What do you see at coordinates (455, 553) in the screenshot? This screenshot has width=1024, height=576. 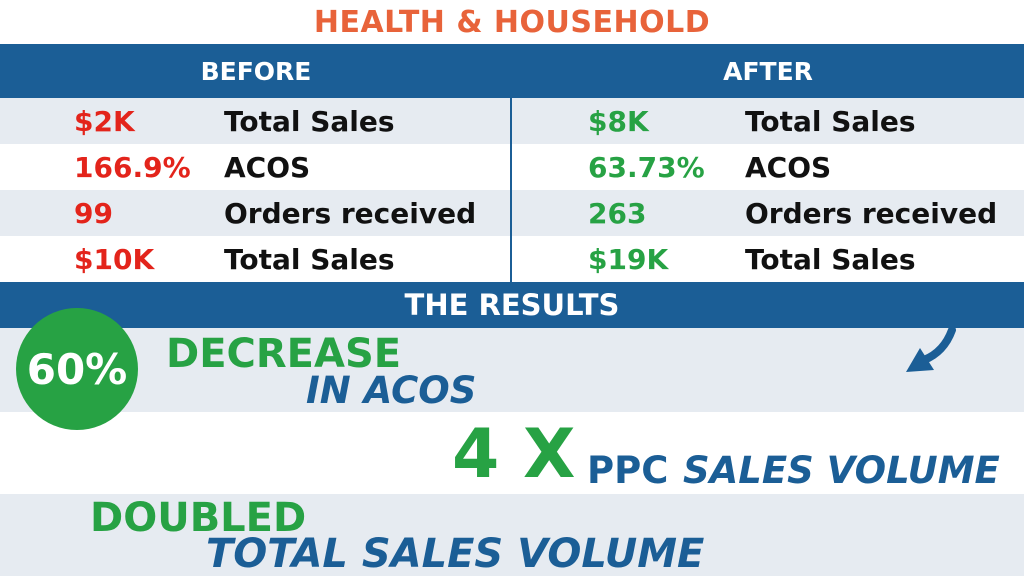 I see `total-sales-volume-text: TOTAL SALES VOLUME` at bounding box center [455, 553].